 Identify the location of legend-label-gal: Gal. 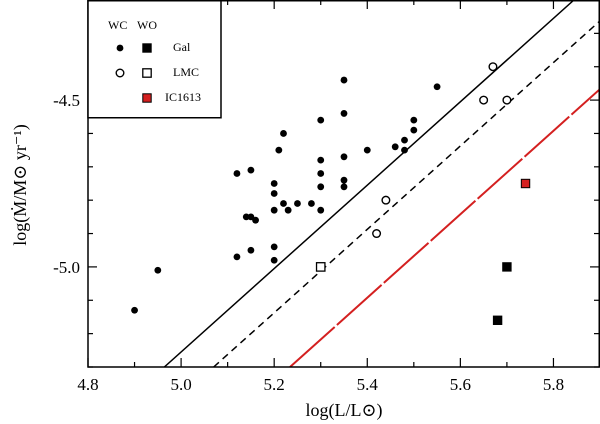
(182, 47).